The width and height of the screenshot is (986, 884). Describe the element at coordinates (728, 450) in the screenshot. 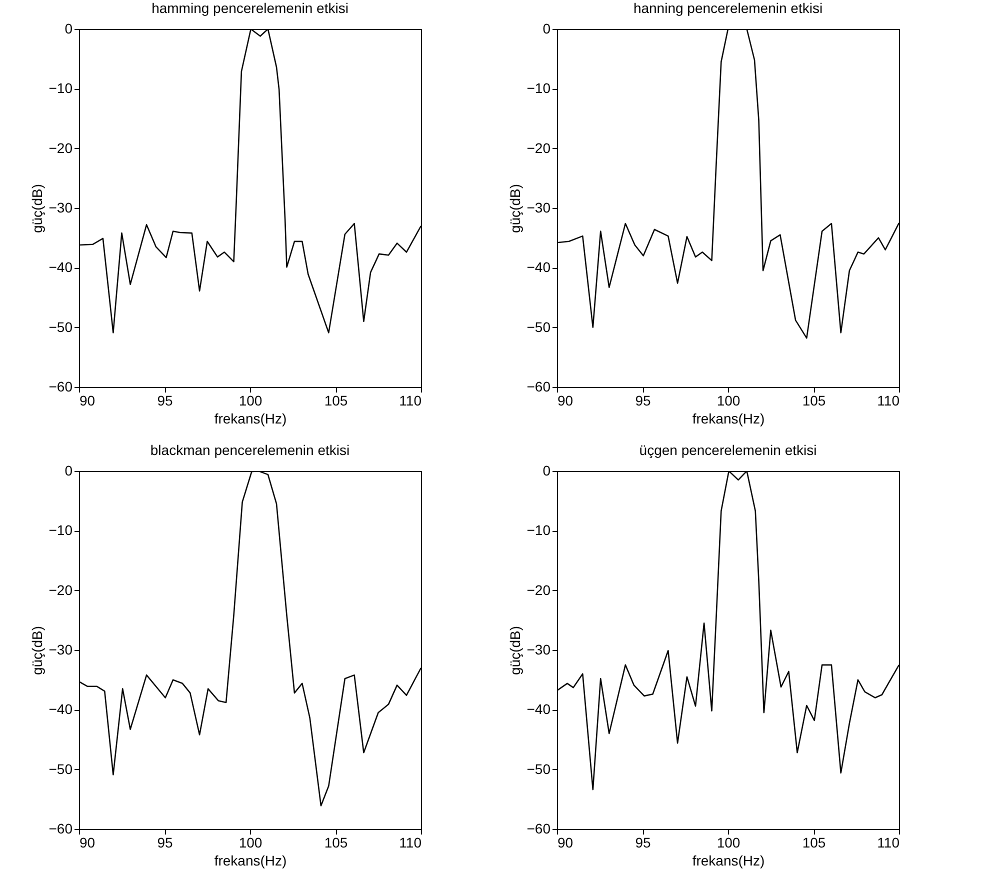

I see `chart-title: üçgen pencerelemenin etkisi` at that location.